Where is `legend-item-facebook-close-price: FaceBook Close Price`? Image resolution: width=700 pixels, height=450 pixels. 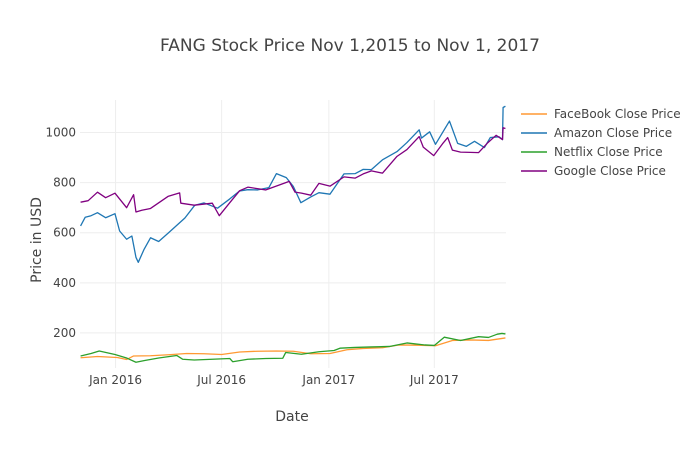
legend-item-facebook-close-price: FaceBook Close Price is located at coordinates (601, 114).